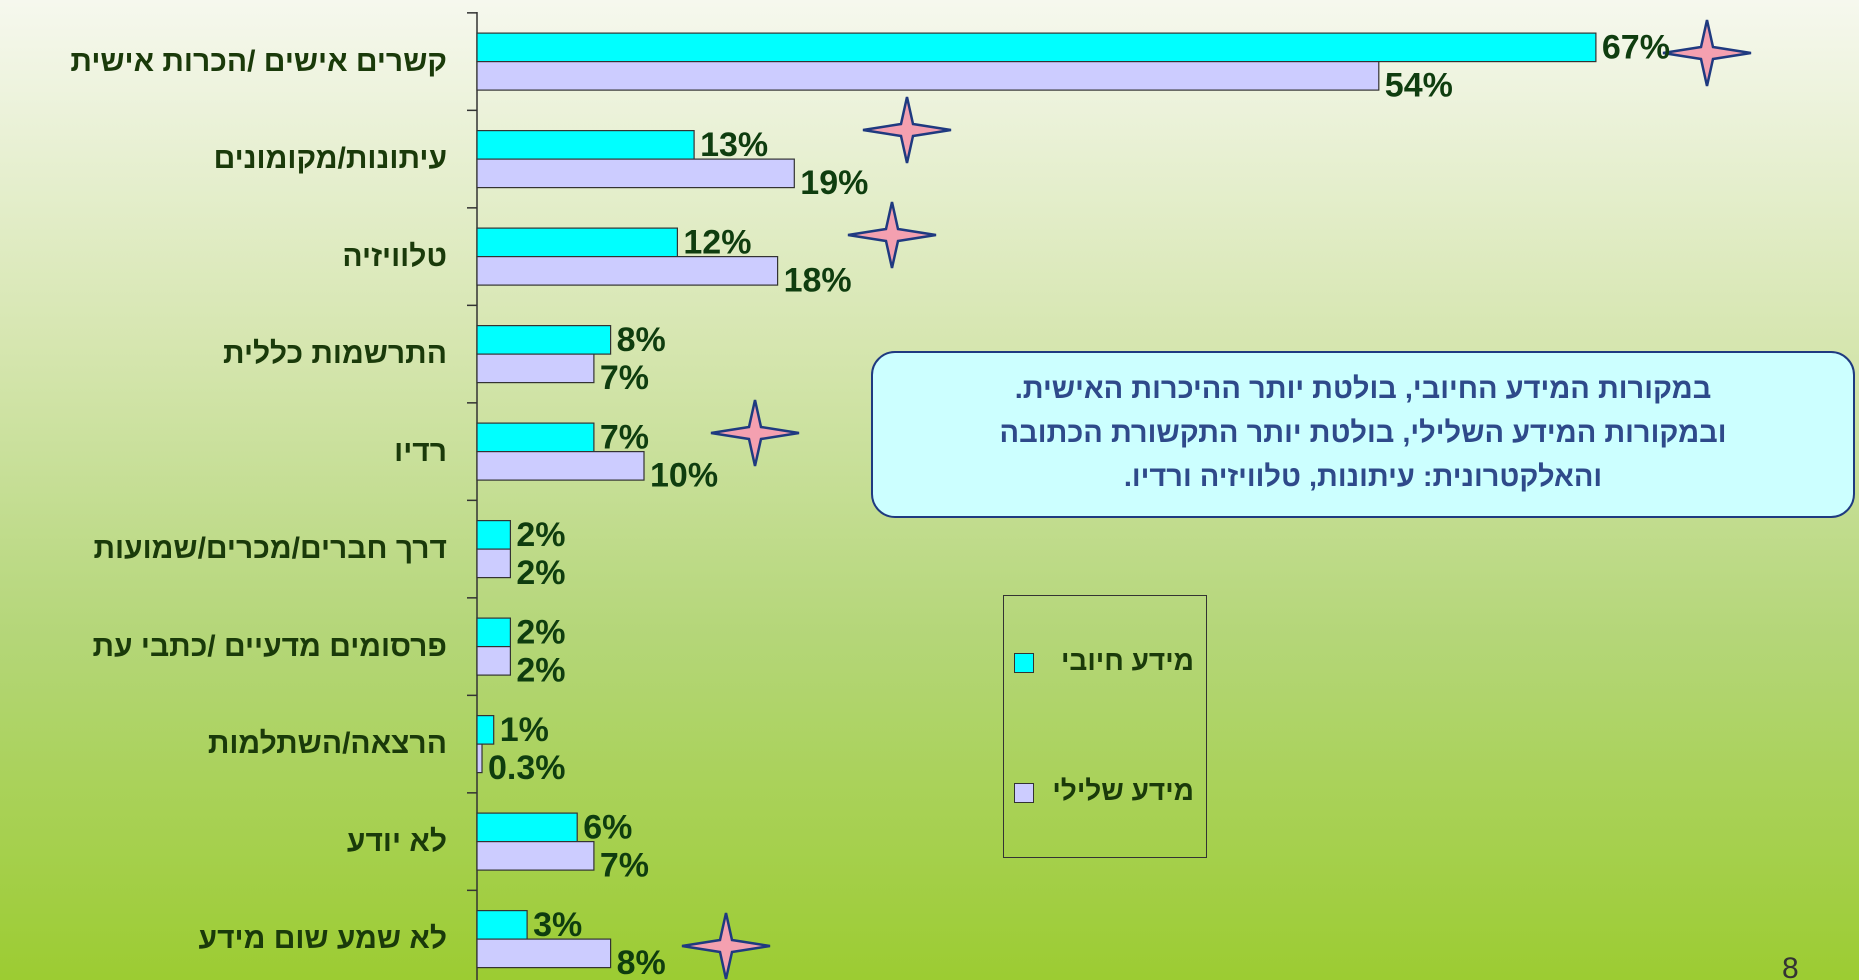 This screenshot has width=1859, height=980. What do you see at coordinates (322, 939) in the screenshot?
I see `category-label: לא שמע שום מידע` at bounding box center [322, 939].